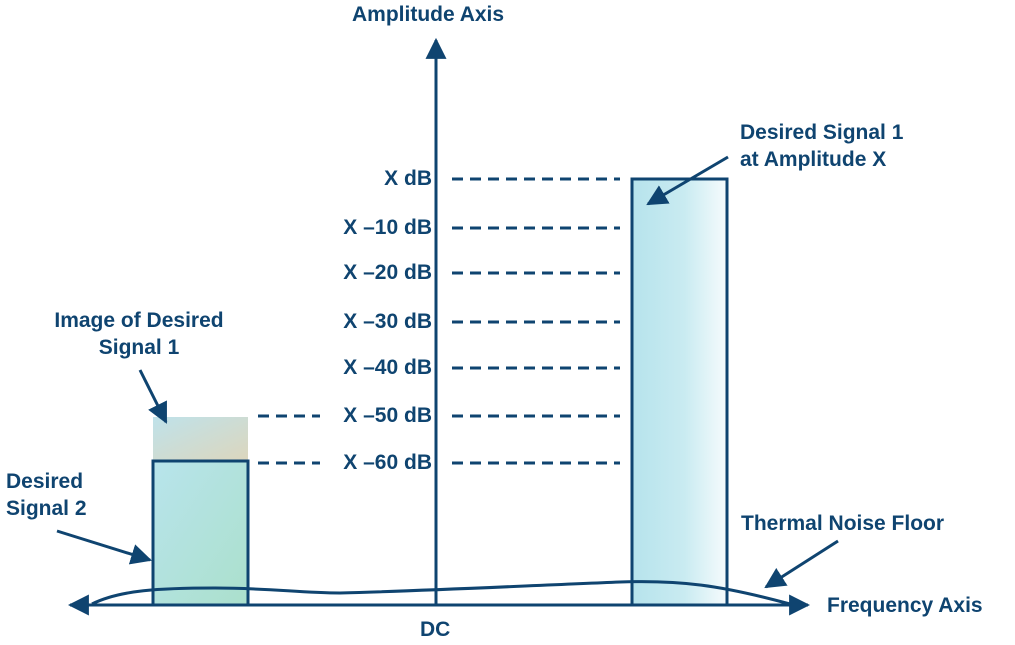 The height and width of the screenshot is (645, 1015). I want to click on image-signal-bar, so click(200, 439).